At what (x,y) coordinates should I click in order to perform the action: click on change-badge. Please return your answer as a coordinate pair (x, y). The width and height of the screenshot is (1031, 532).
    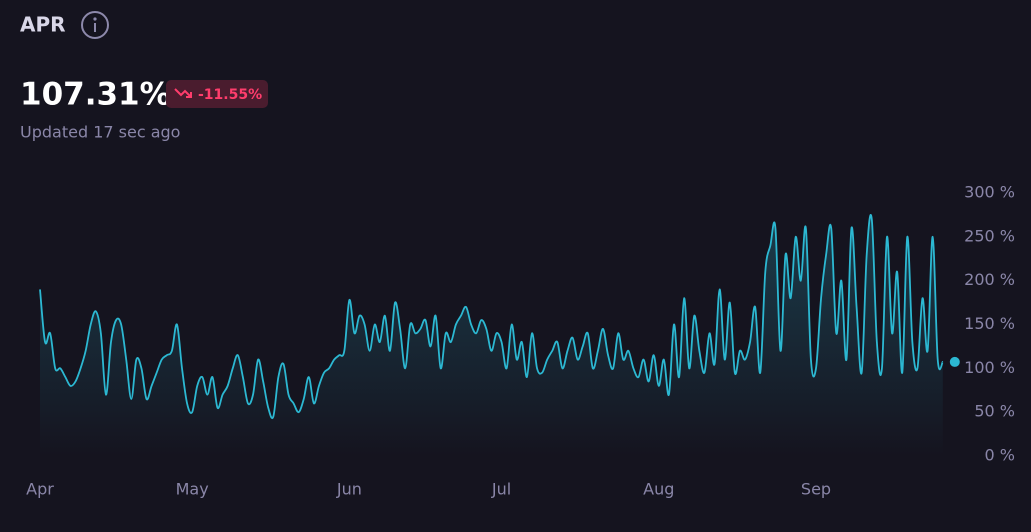
    Looking at the image, I should click on (217, 94).